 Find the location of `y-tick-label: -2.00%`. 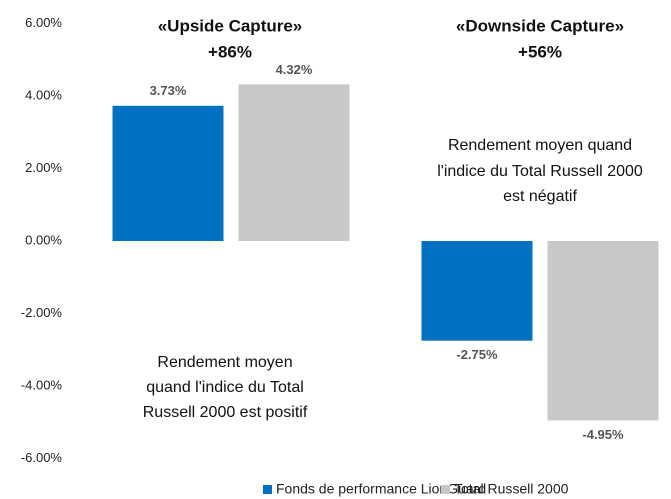

y-tick-label: -2.00% is located at coordinates (42, 312).